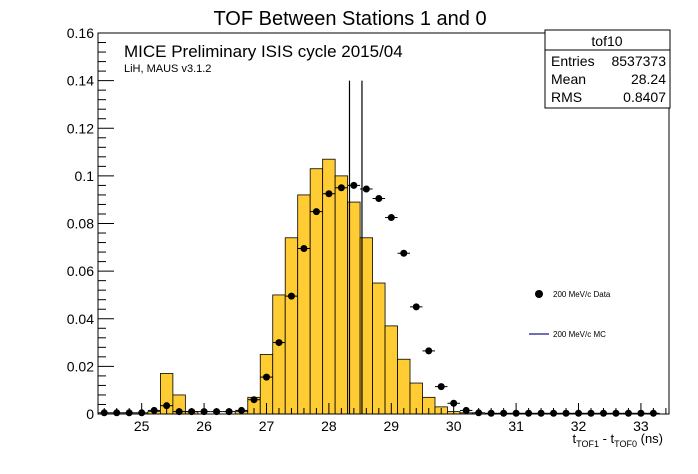 The height and width of the screenshot is (474, 698). What do you see at coordinates (454, 426) in the screenshot?
I see `x-tick-label: 30` at bounding box center [454, 426].